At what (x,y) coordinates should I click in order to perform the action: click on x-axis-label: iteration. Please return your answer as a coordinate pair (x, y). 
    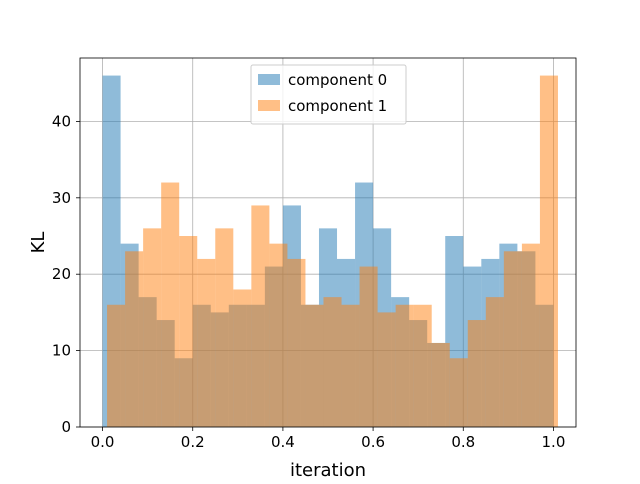
    Looking at the image, I should click on (328, 470).